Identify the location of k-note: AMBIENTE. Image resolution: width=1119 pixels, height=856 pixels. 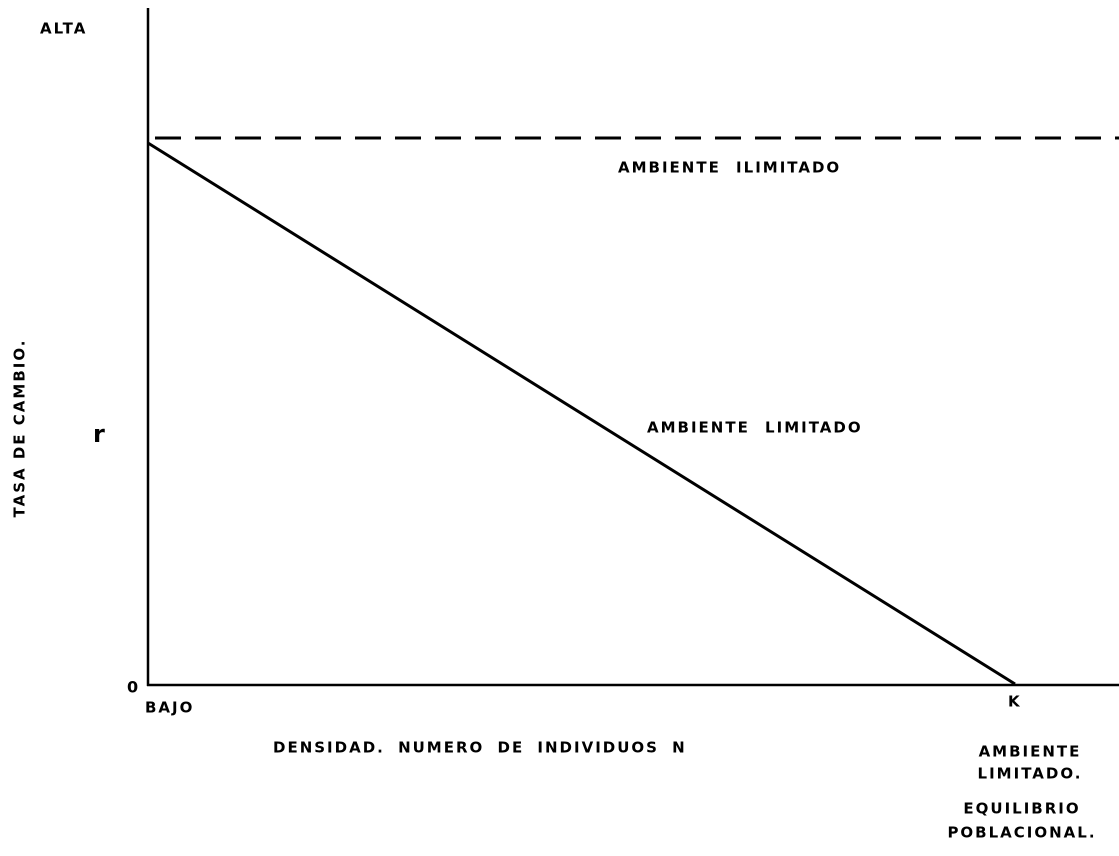
(1030, 752).